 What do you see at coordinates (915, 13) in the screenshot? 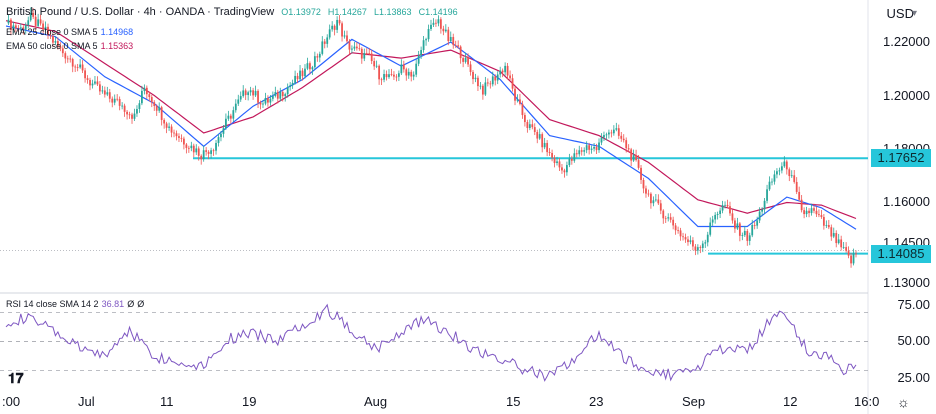
I see `scroll-button: ▾` at bounding box center [915, 13].